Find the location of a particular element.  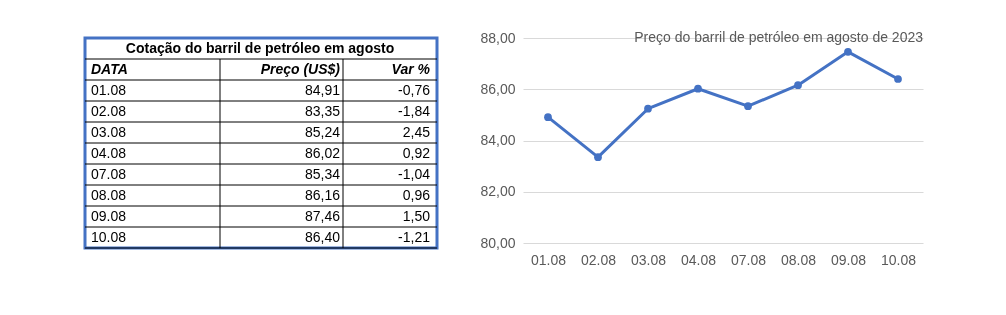

data-label: 0,92 is located at coordinates (416, 152).